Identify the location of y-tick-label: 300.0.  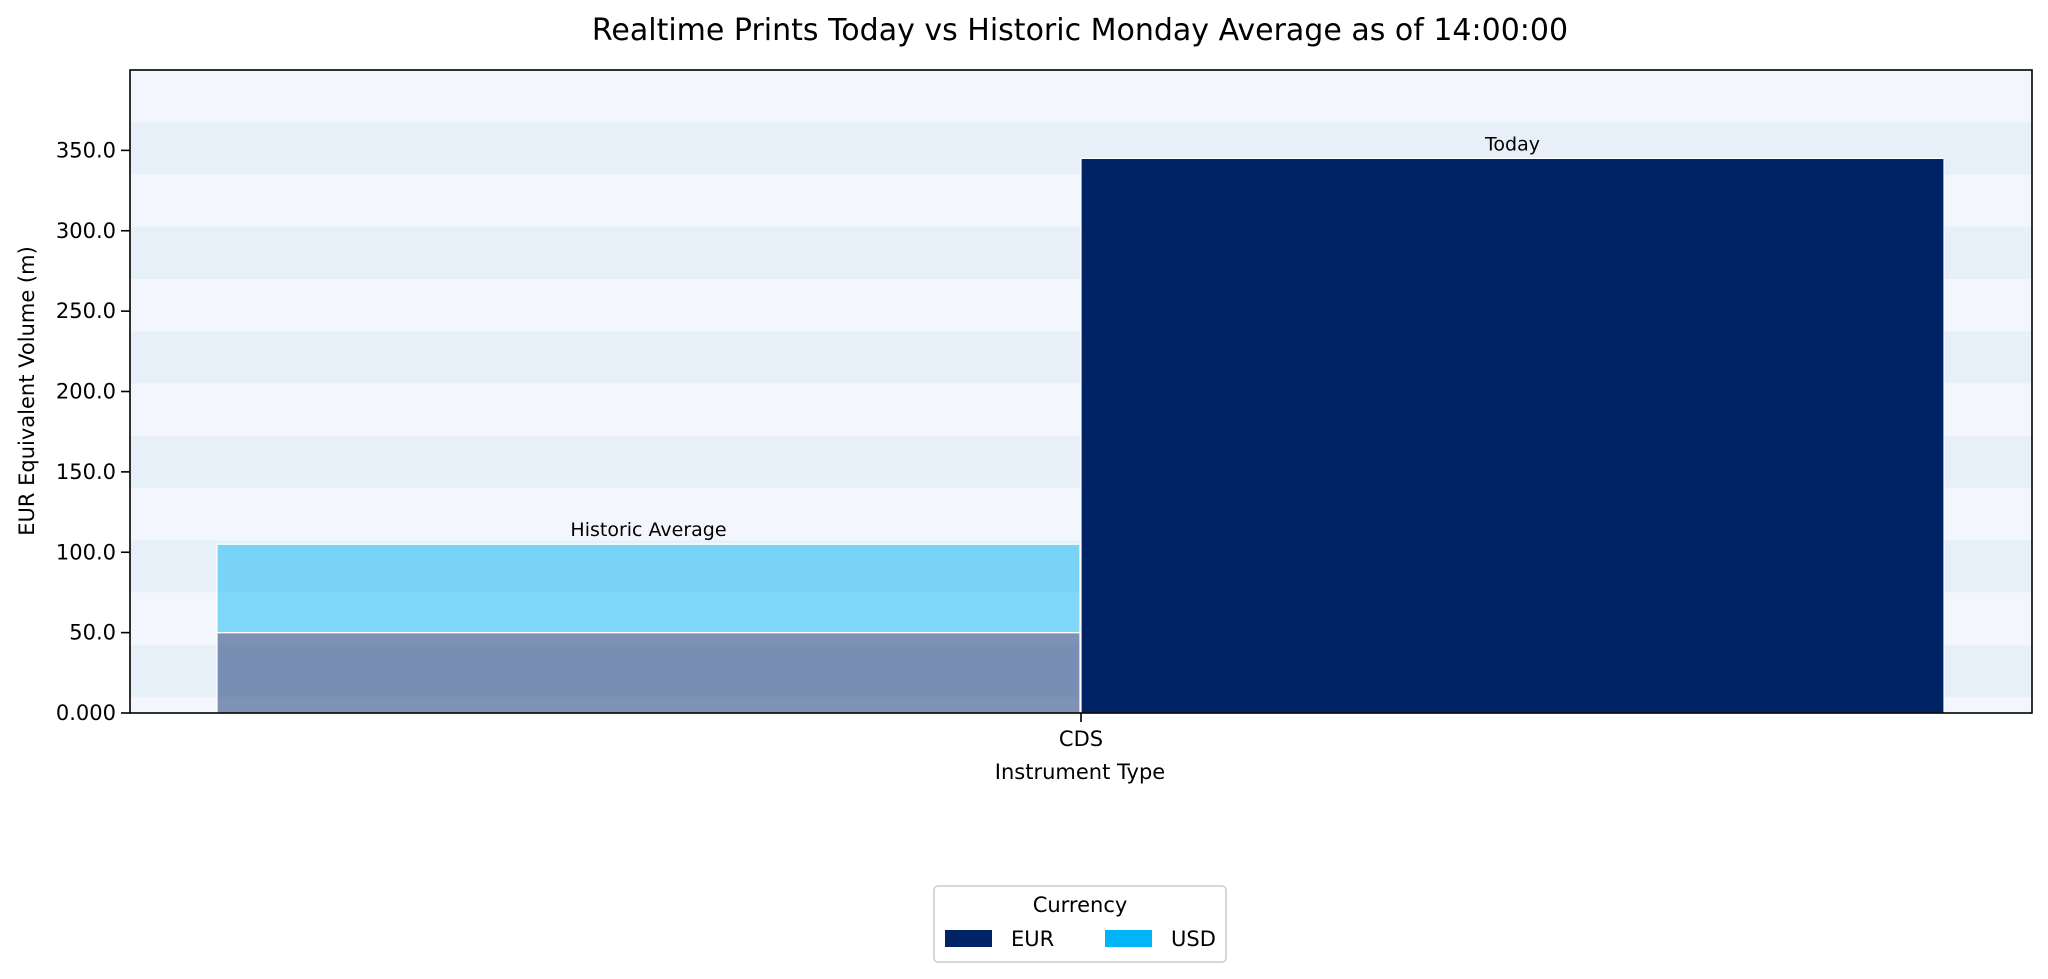
(86, 231).